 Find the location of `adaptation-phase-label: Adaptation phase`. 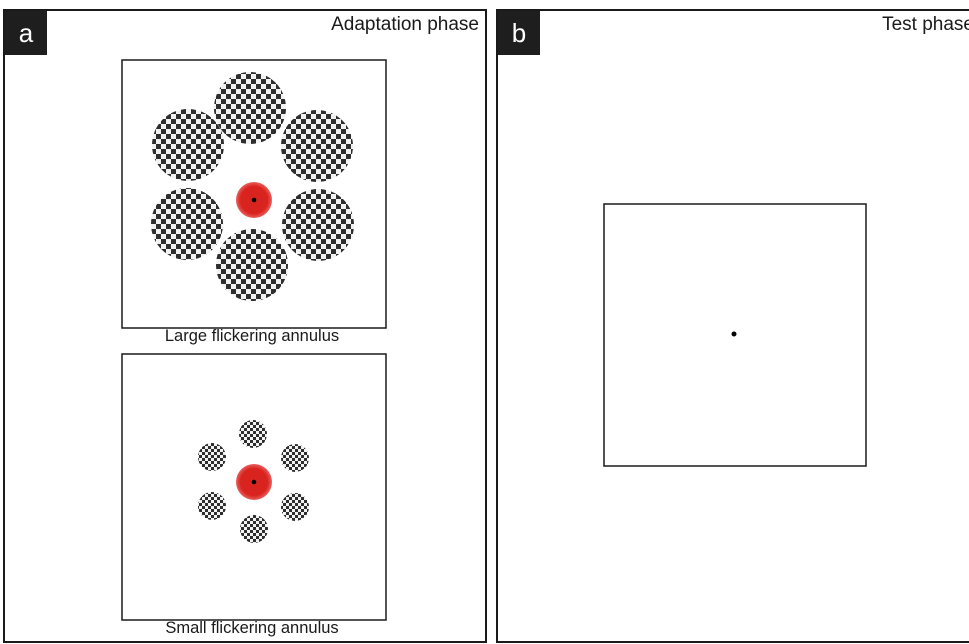

adaptation-phase-label: Adaptation phase is located at coordinates (405, 24).